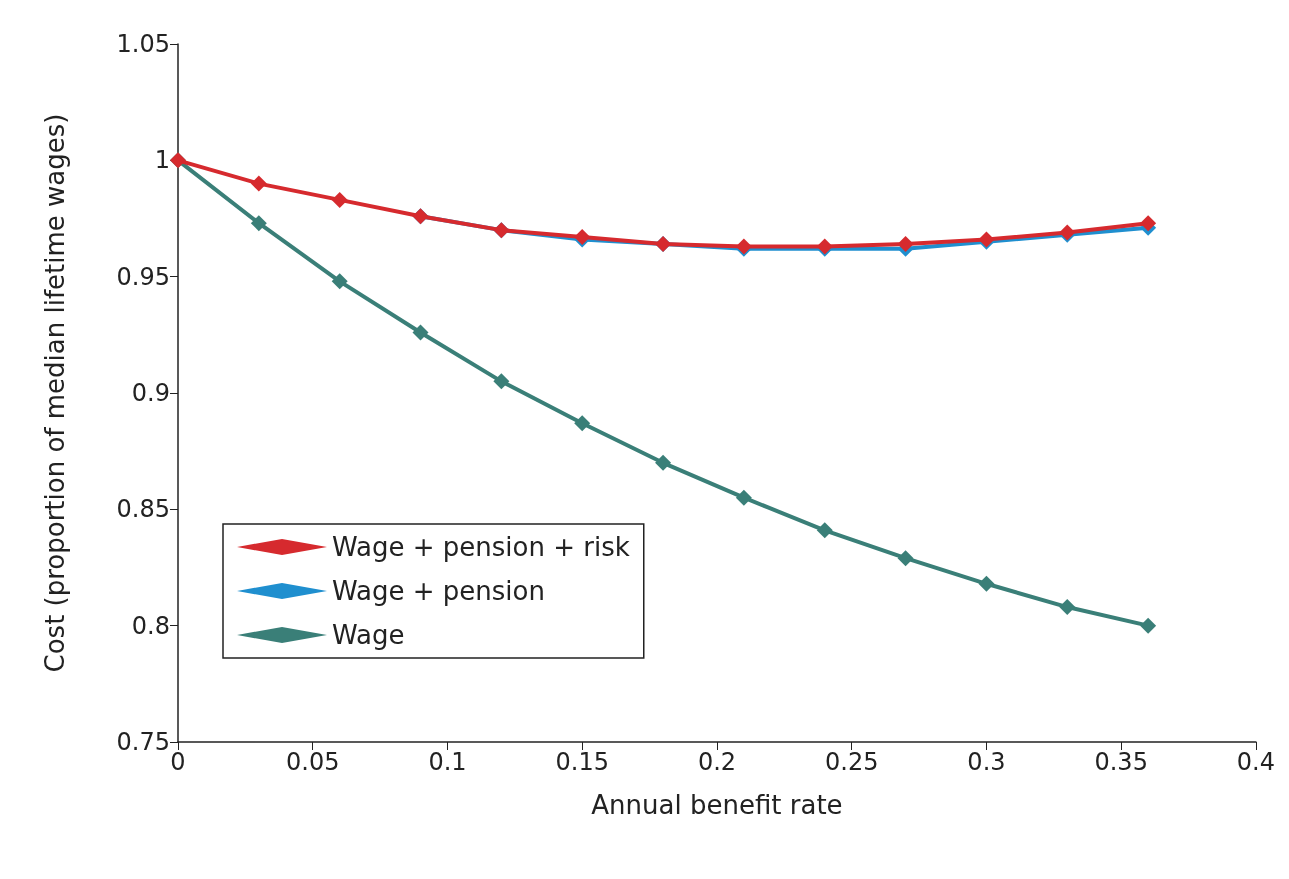 Image resolution: width=1289 pixels, height=879 pixels. Describe the element at coordinates (986, 762) in the screenshot. I see `x-tick-label: 0.3` at that location.